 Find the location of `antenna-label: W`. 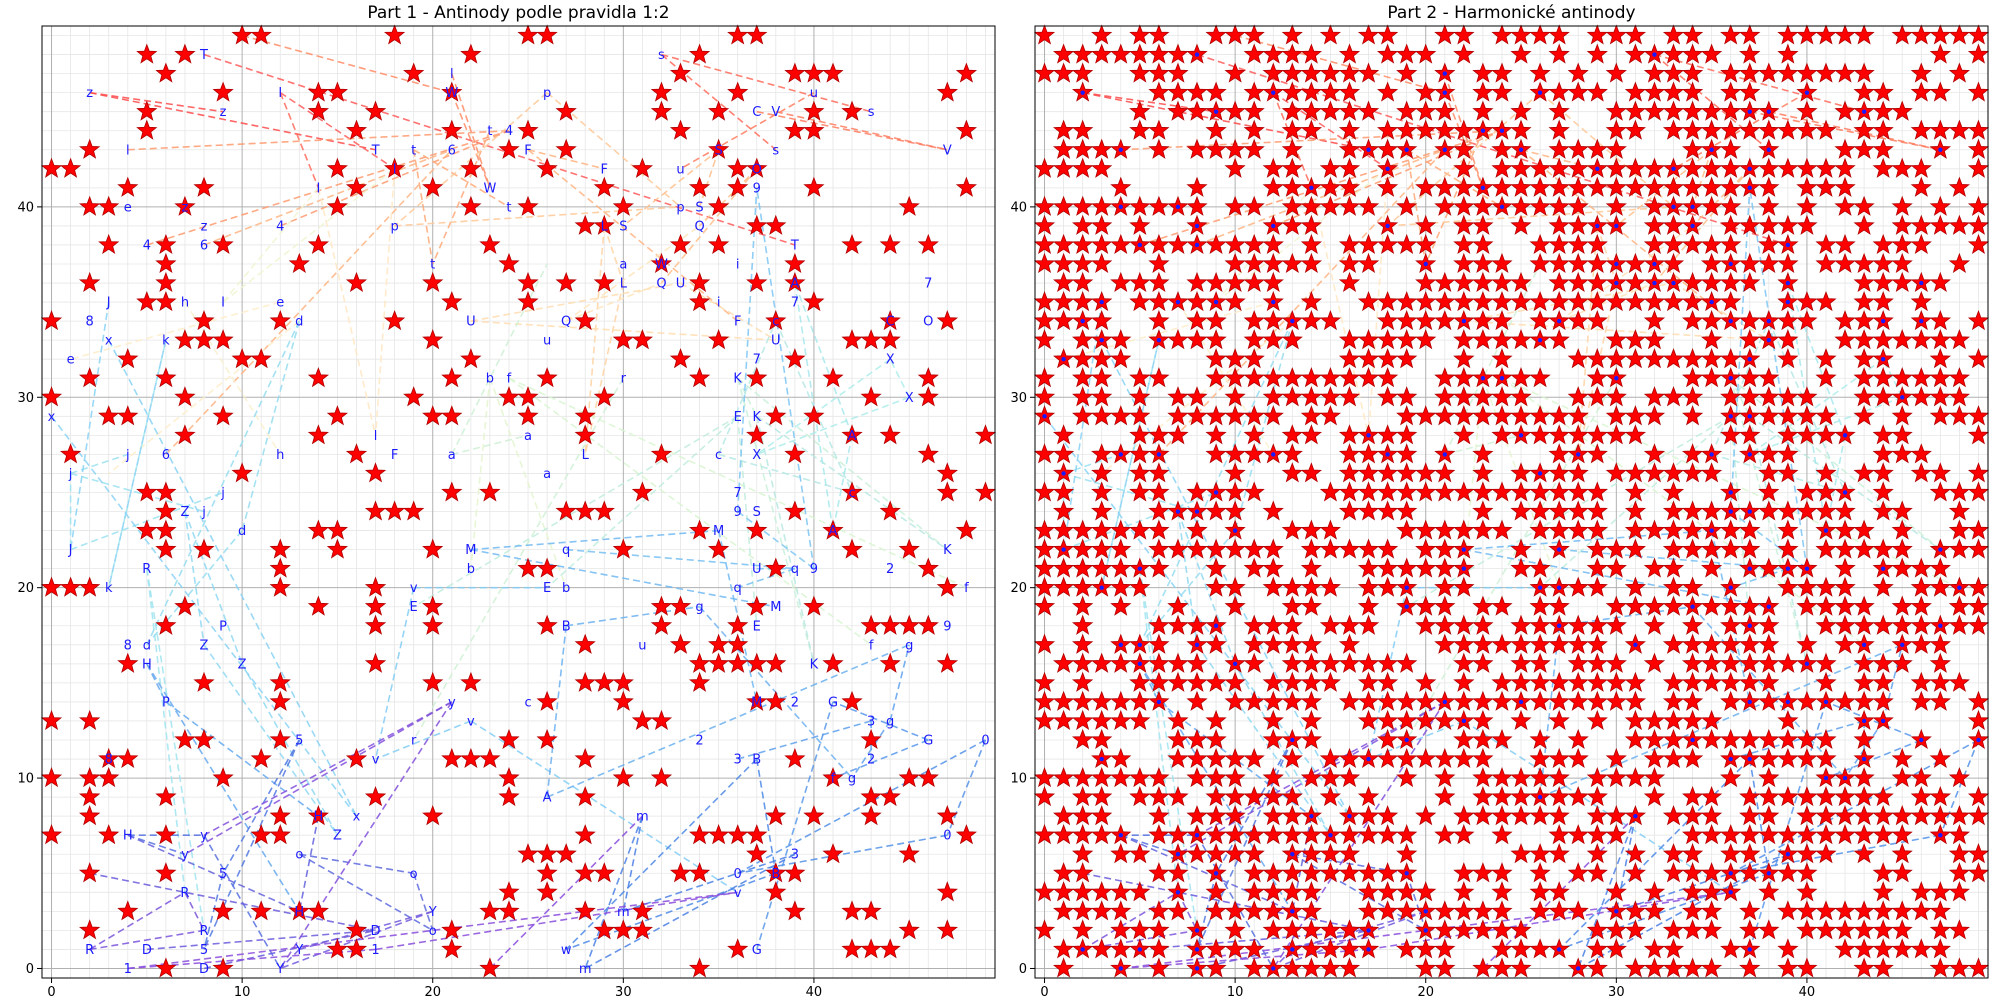

antenna-label: W is located at coordinates (451, 93).